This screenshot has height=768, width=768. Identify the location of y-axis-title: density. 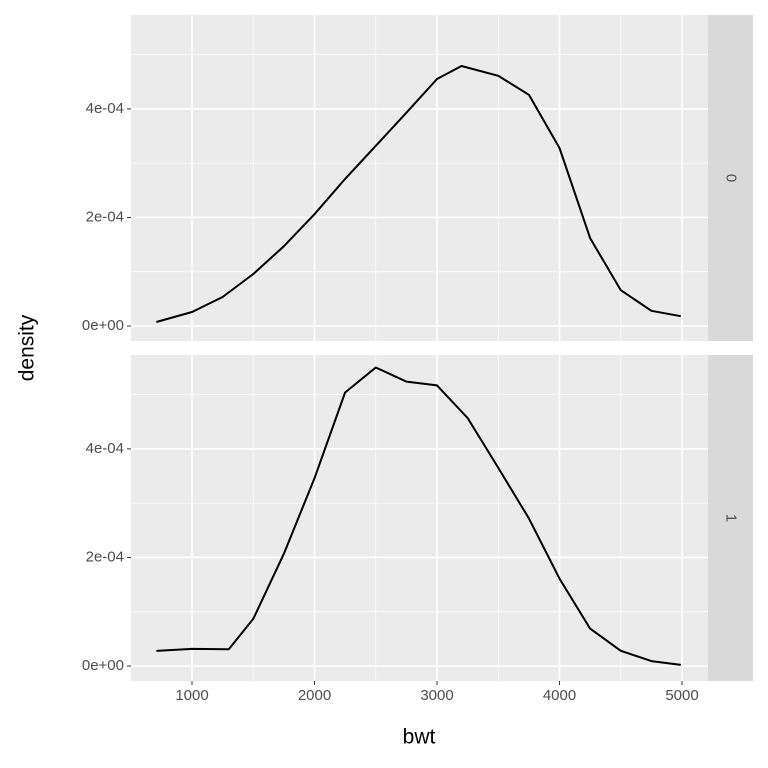
(27, 347).